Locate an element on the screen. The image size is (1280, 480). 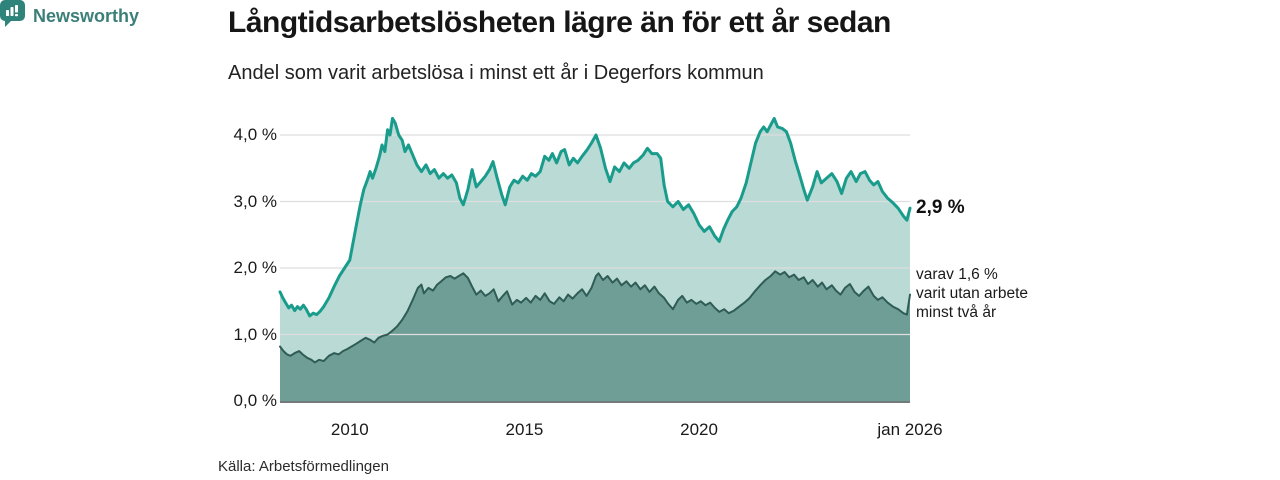
series-area is located at coordinates (595, 336).